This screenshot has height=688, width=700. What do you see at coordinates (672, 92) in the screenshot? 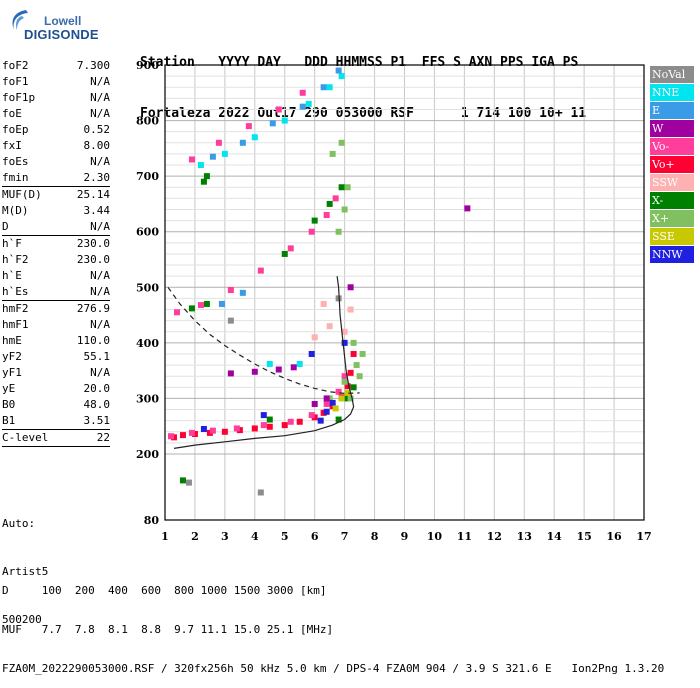
I see `legend-item-nne: NNE` at bounding box center [672, 92].